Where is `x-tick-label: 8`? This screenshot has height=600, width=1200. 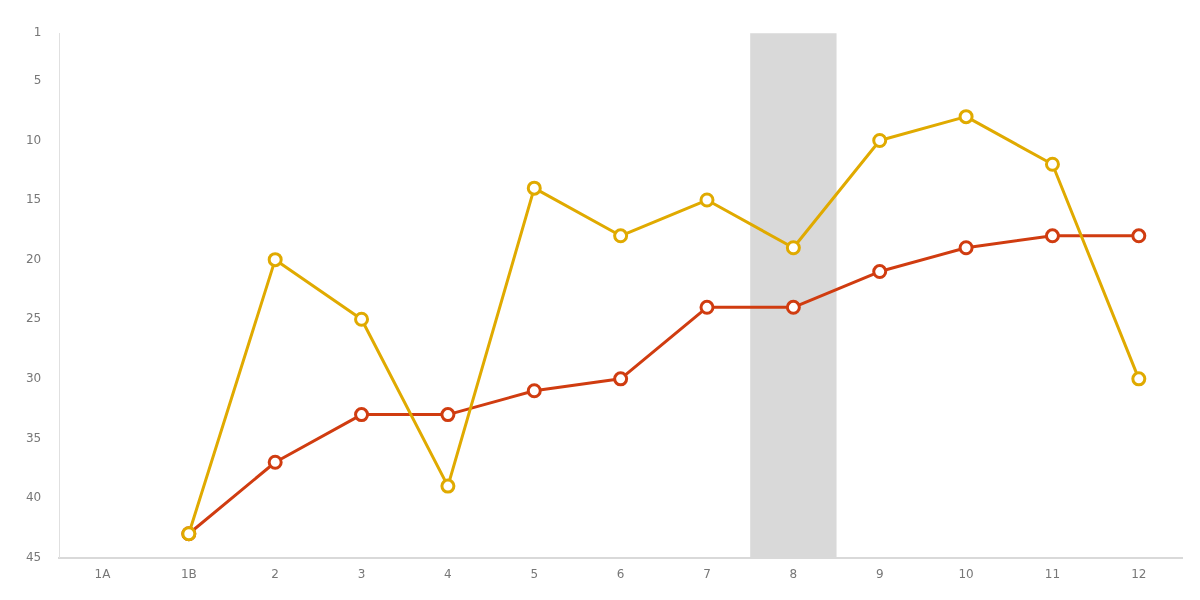 x-tick-label: 8 is located at coordinates (793, 573).